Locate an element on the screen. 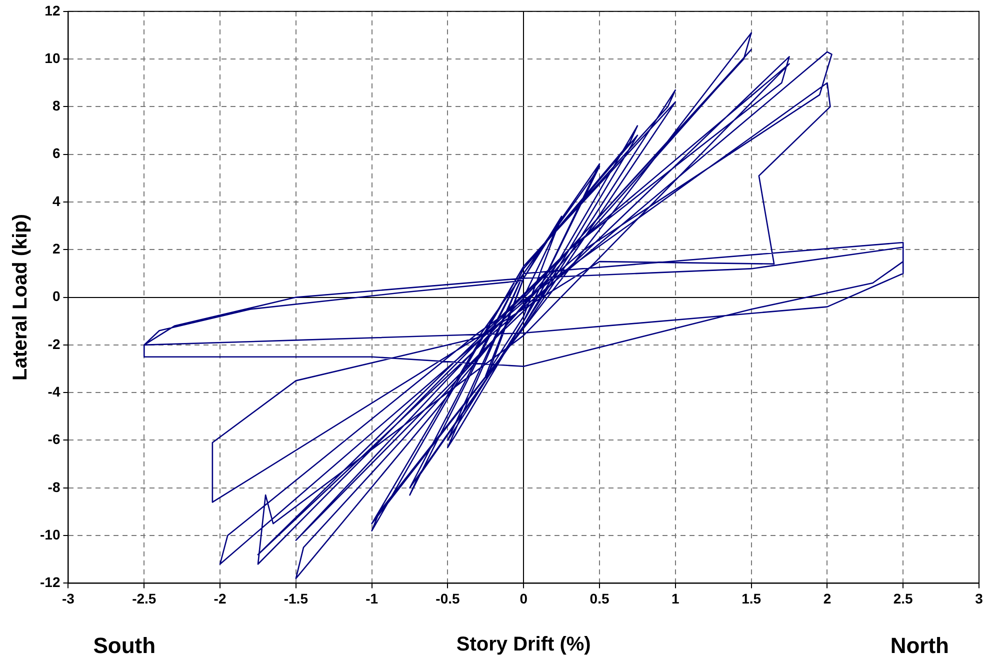  x-tick-label: -0.5 is located at coordinates (448, 598).